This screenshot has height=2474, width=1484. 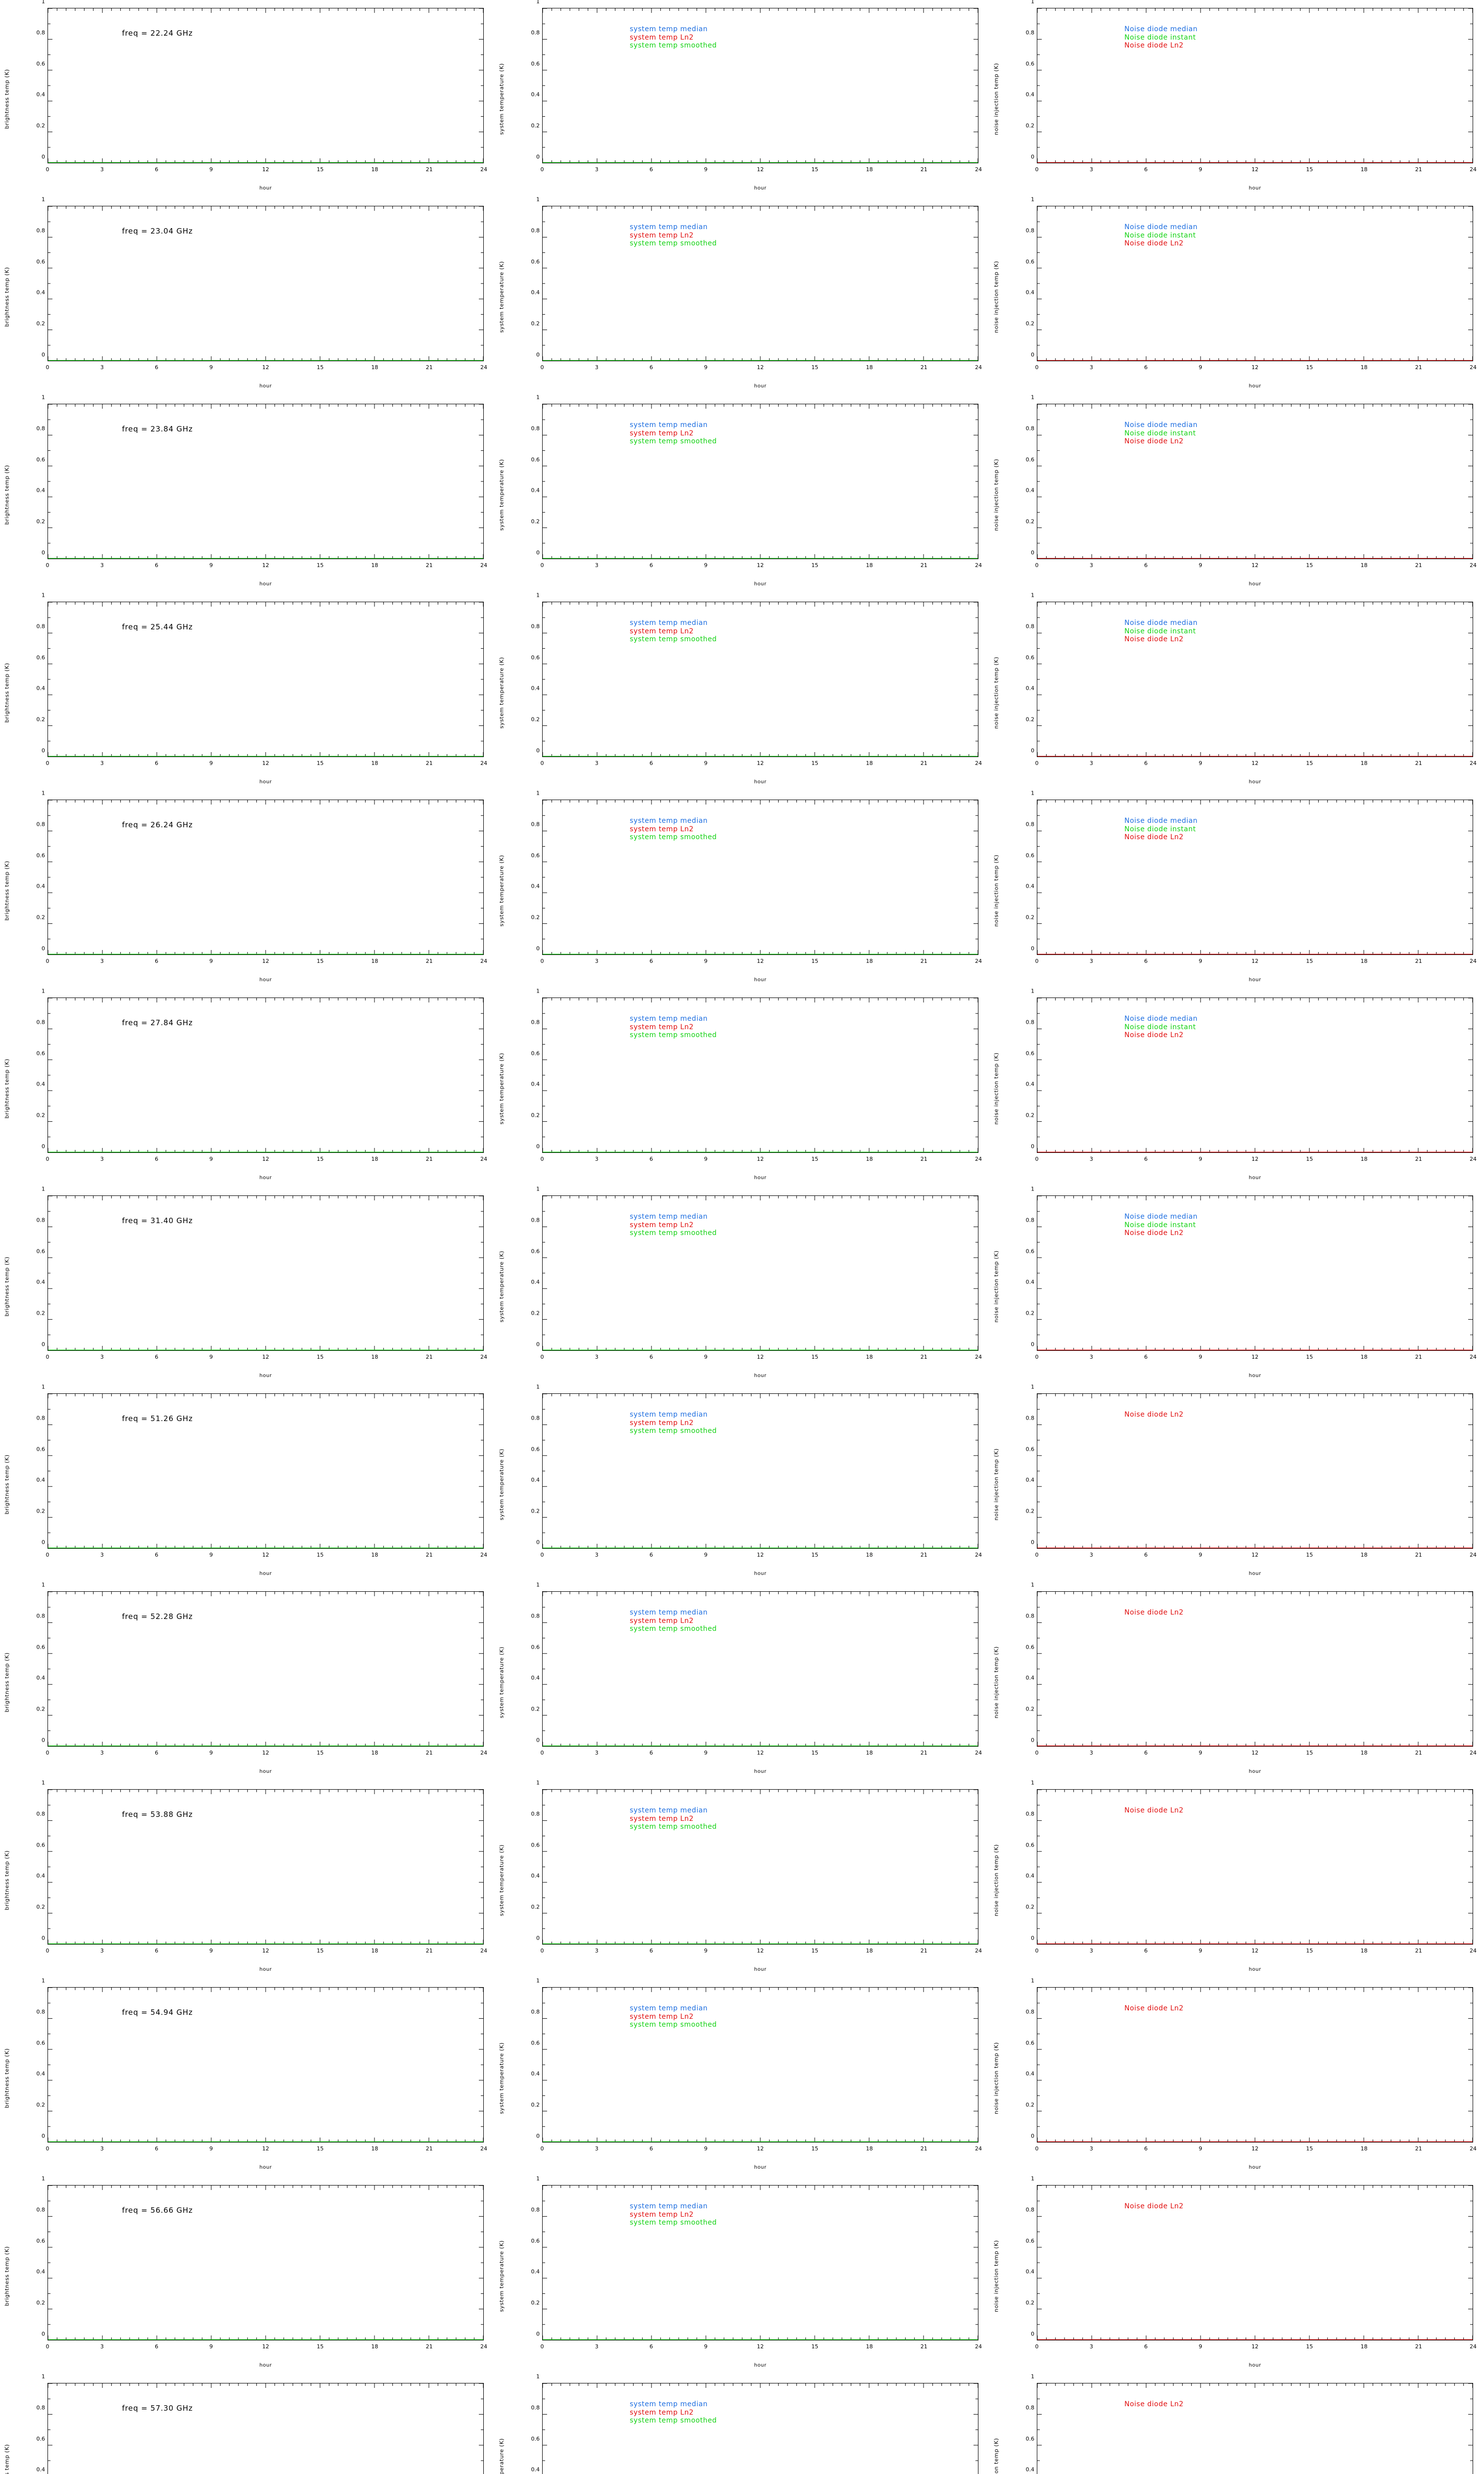 I want to click on freq-annotation: freq = 57.30 GHz, so click(x=157, y=2408).